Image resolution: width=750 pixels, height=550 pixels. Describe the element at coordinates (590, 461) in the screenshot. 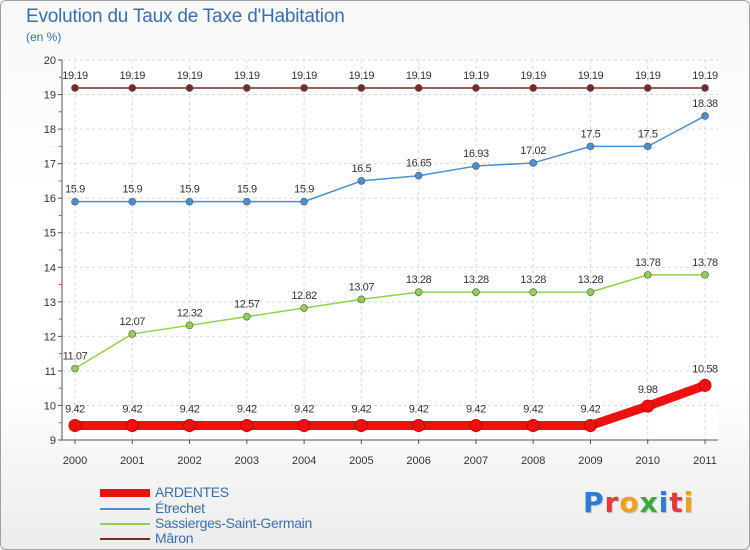

I see `x-tick-label: 2009` at that location.